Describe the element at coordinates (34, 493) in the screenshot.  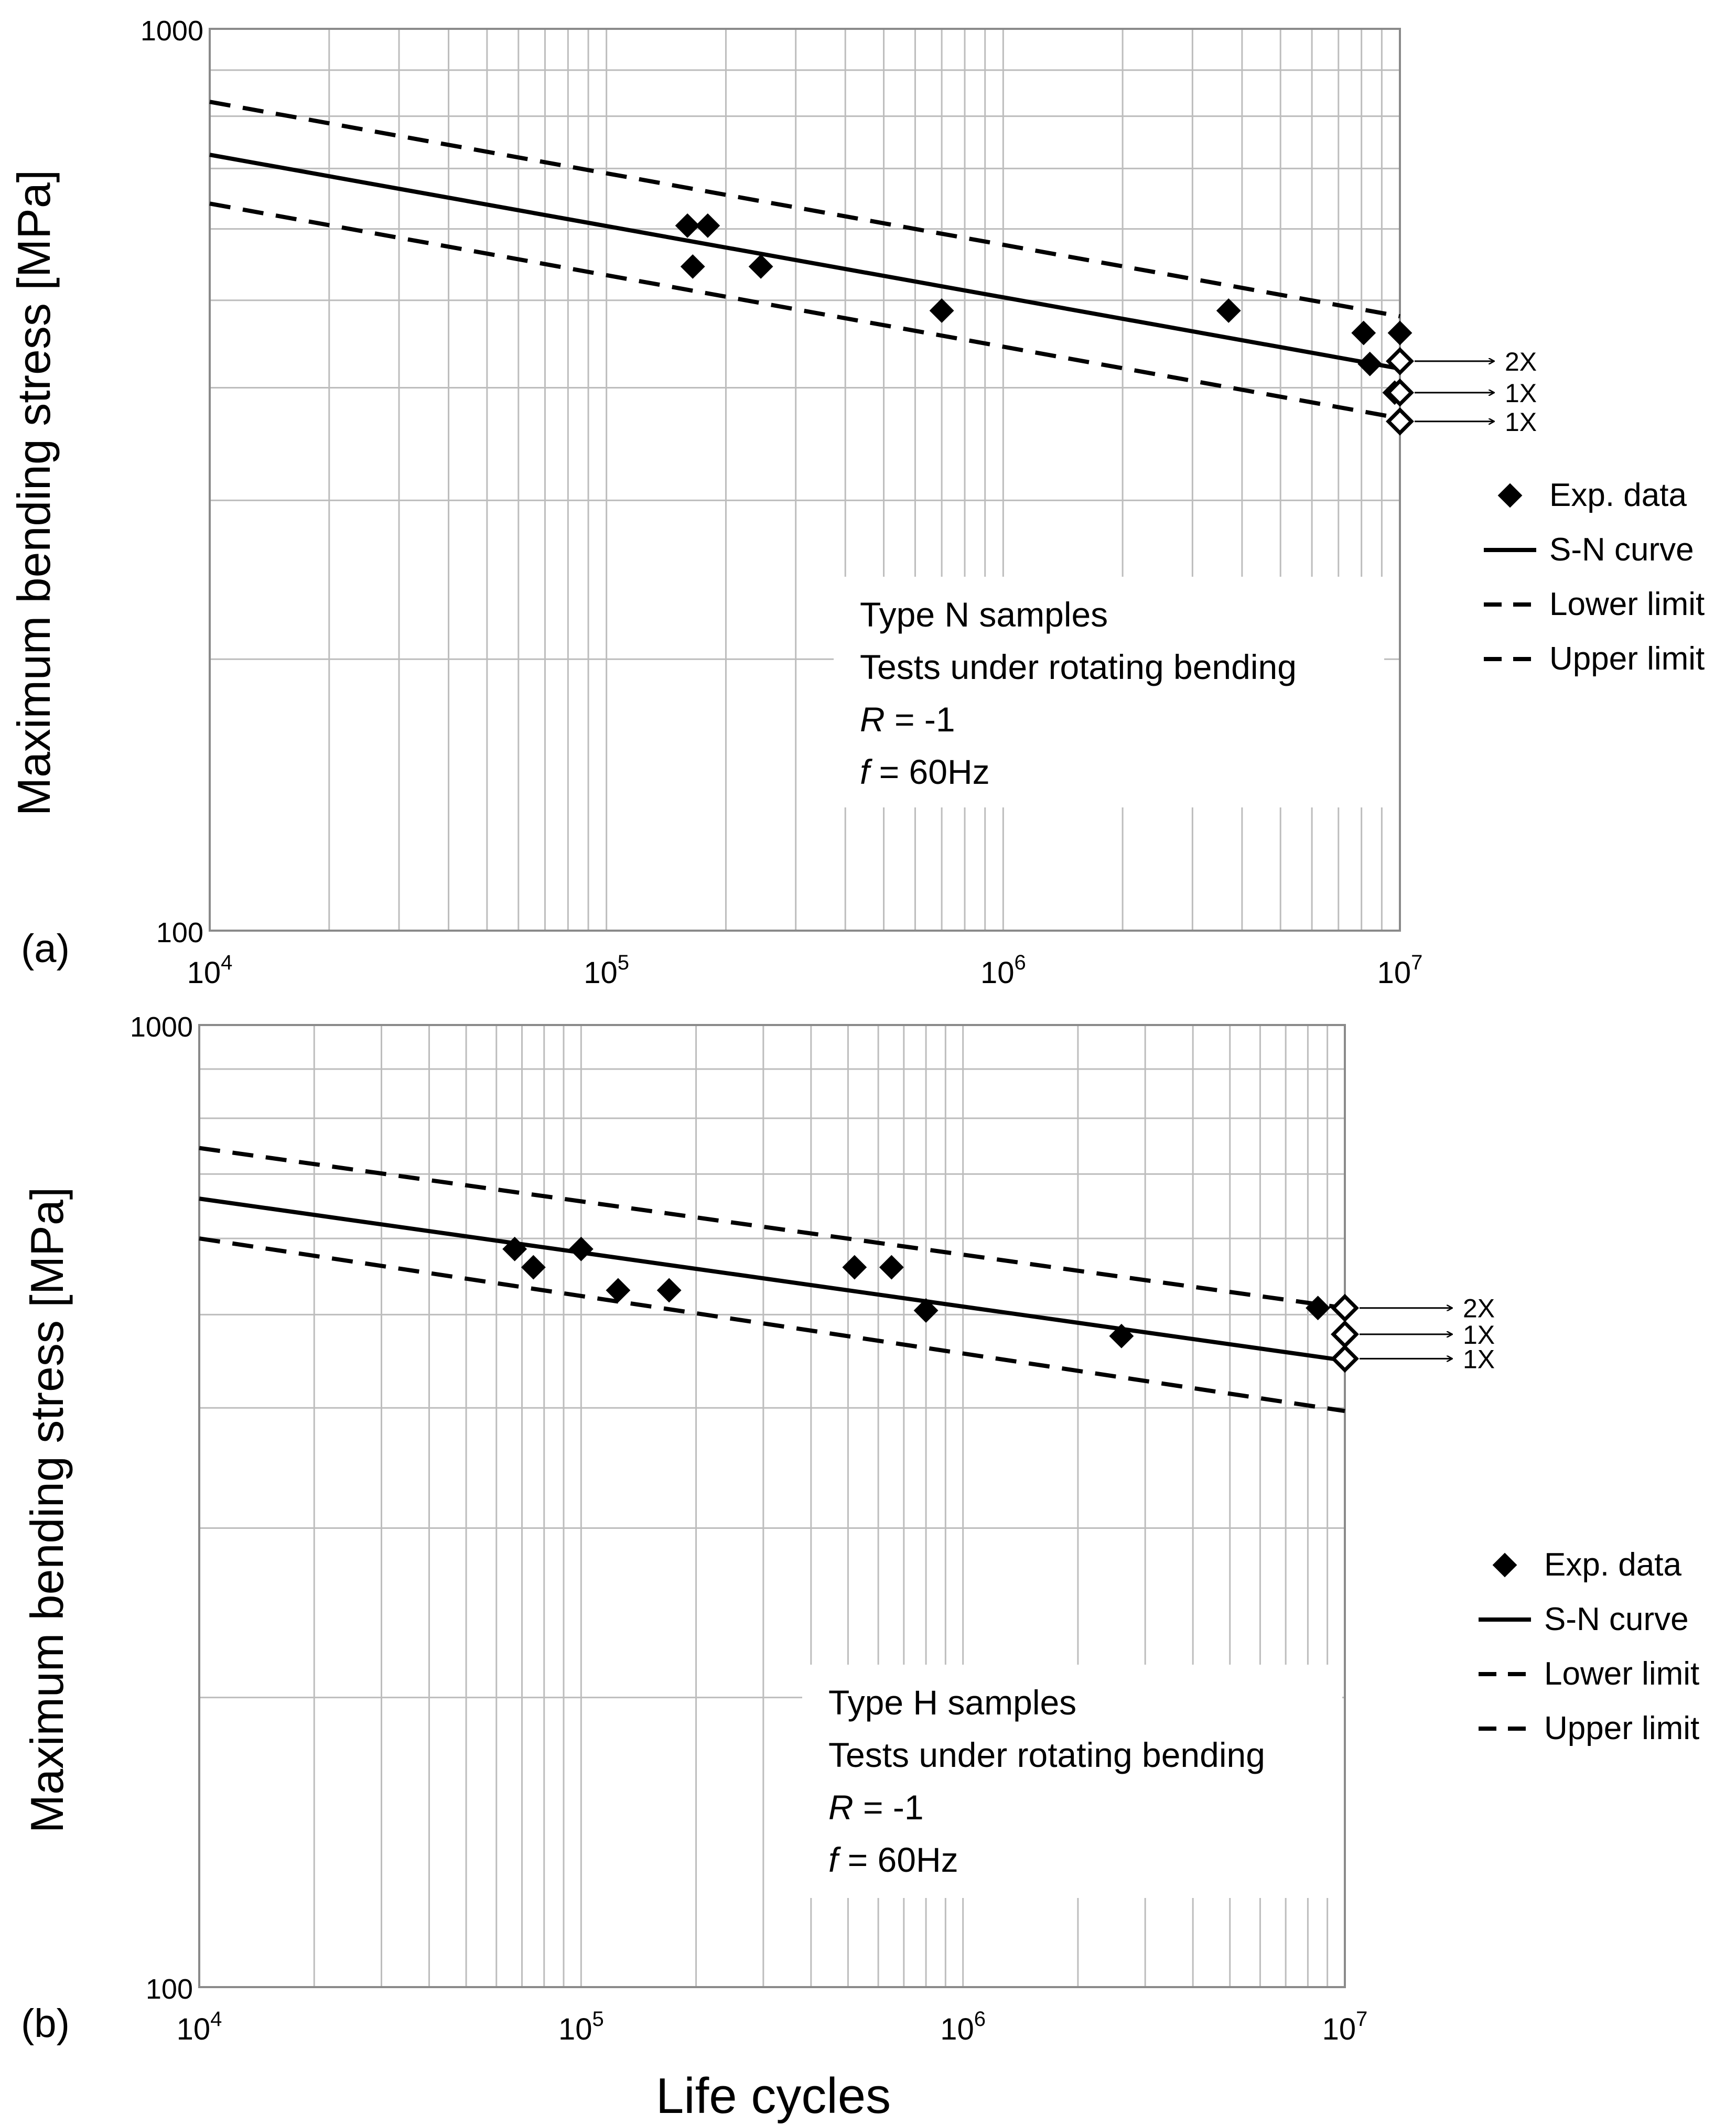
I see `y-axis-title-a: Maximum bending stress [MPa]` at that location.